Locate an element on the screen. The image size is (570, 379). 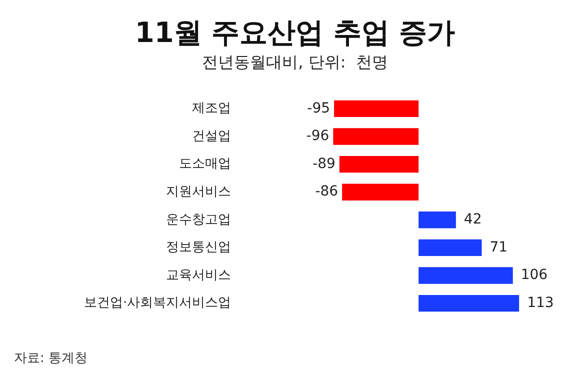
data-label: -96 is located at coordinates (318, 136).